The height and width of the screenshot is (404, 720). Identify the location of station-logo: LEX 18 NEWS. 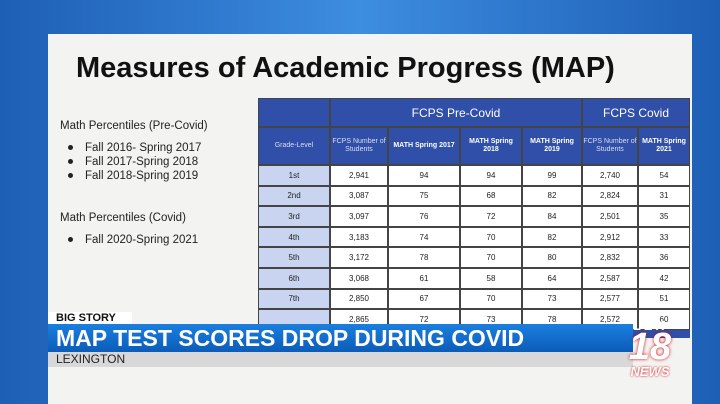
(650, 349).